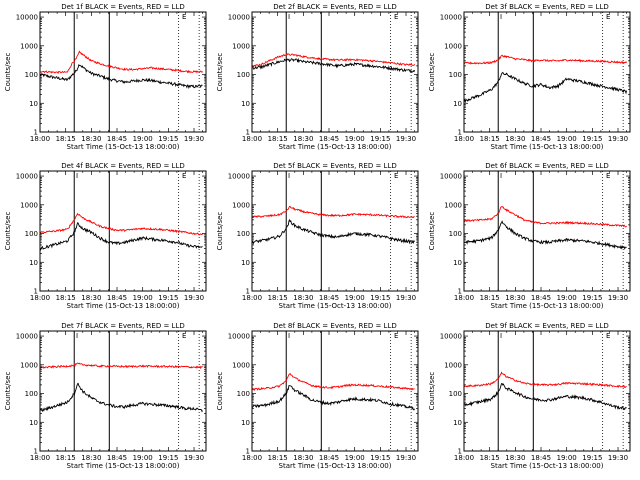 This screenshot has width=640, height=480. What do you see at coordinates (334, 7) in the screenshot?
I see `chart-title: Det 2f BLACK = Events, RED = LLD` at bounding box center [334, 7].